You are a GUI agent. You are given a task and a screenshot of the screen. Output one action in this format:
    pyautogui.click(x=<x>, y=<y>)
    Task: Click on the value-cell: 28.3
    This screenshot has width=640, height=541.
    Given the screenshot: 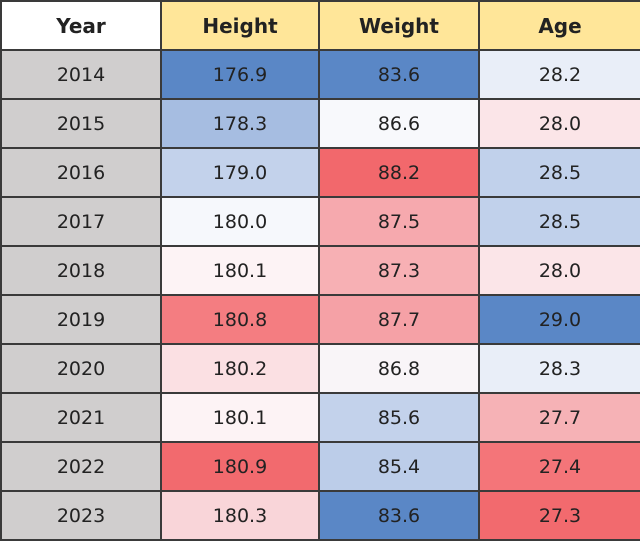 What is the action you would take?
    pyautogui.click(x=559, y=368)
    